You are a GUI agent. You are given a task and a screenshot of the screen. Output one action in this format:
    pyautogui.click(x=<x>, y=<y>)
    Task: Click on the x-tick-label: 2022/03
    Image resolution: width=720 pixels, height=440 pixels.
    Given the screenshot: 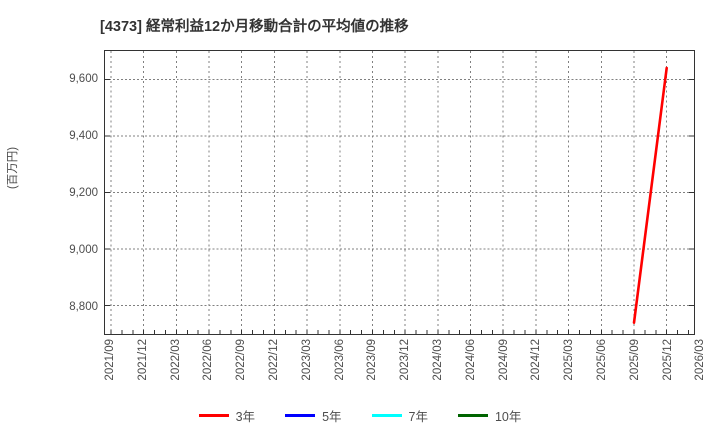 What is the action you would take?
    pyautogui.click(x=175, y=360)
    